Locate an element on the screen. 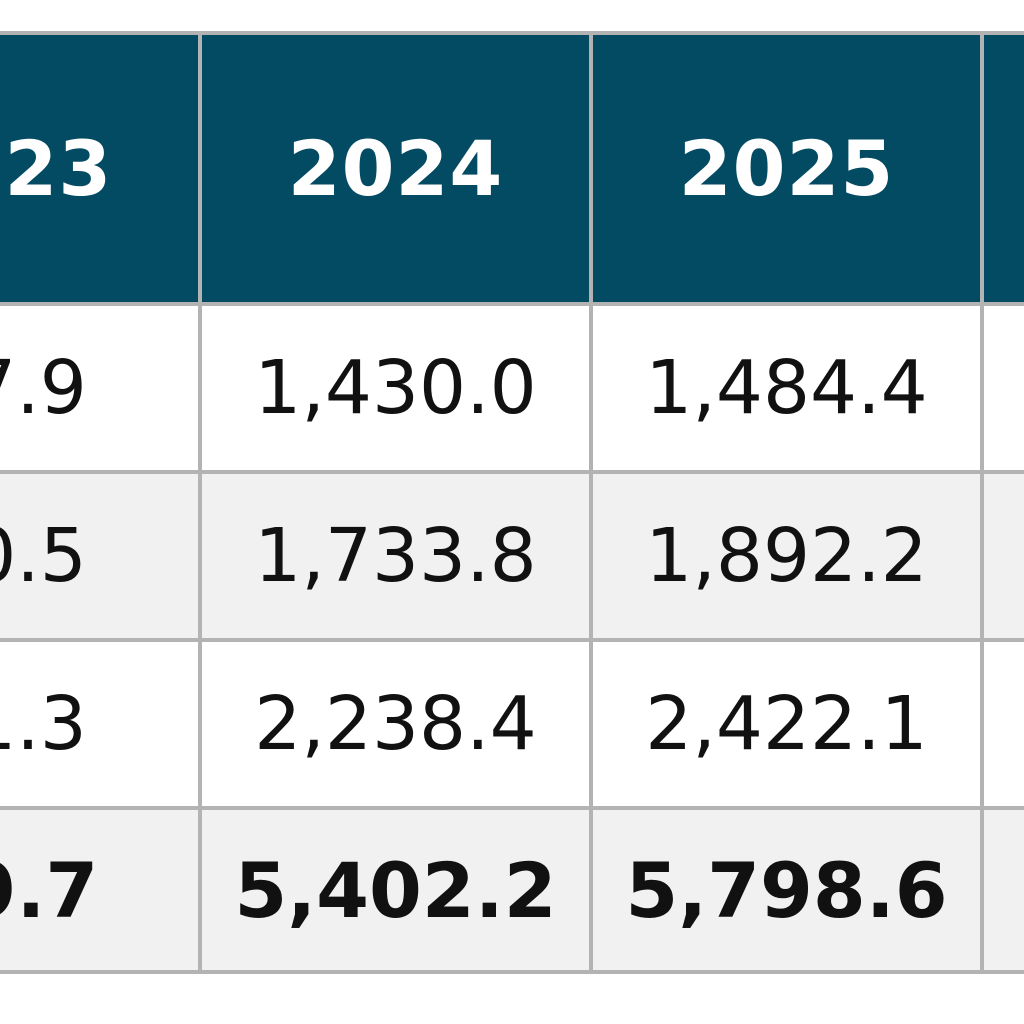  table-cell: 1,484.4 is located at coordinates (786, 388).